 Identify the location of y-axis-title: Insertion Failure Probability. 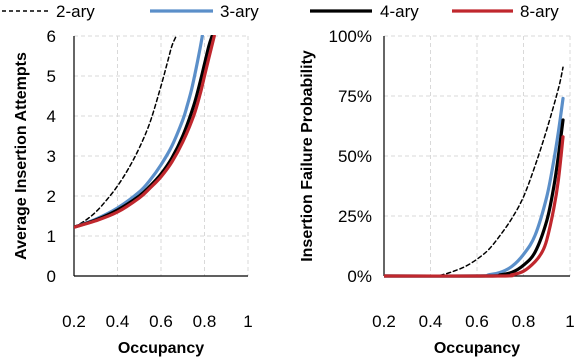
(307, 156).